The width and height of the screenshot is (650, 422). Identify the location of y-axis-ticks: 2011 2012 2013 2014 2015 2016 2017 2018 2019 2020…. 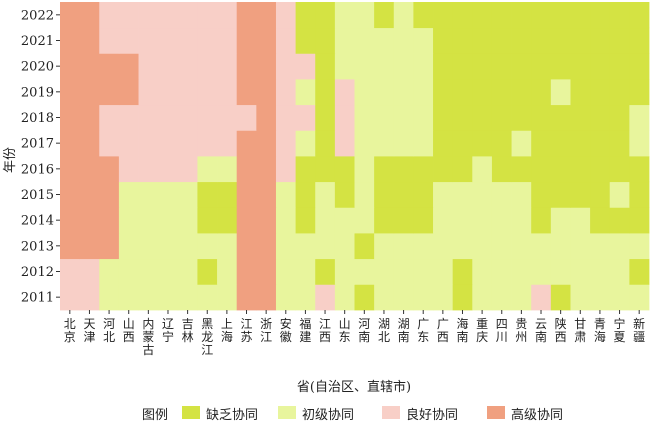
(40, 157).